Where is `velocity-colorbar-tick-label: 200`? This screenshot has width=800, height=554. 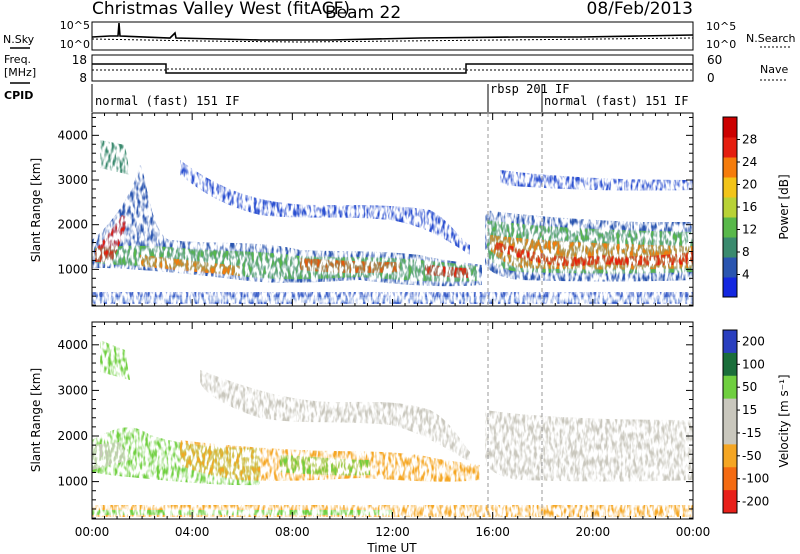 velocity-colorbar-tick-label: 200 is located at coordinates (753, 341).